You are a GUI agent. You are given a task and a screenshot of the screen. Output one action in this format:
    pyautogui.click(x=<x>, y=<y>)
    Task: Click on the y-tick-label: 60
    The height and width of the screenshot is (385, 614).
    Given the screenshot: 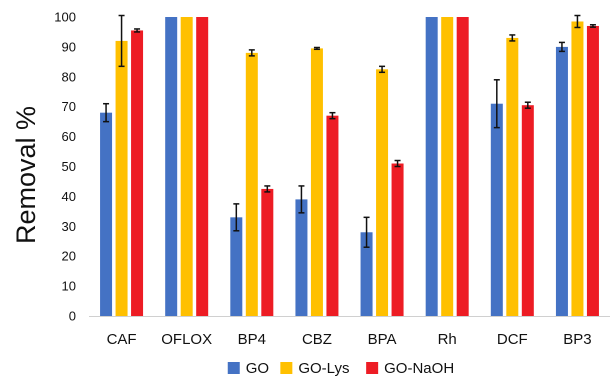 What is the action you would take?
    pyautogui.click(x=69, y=136)
    